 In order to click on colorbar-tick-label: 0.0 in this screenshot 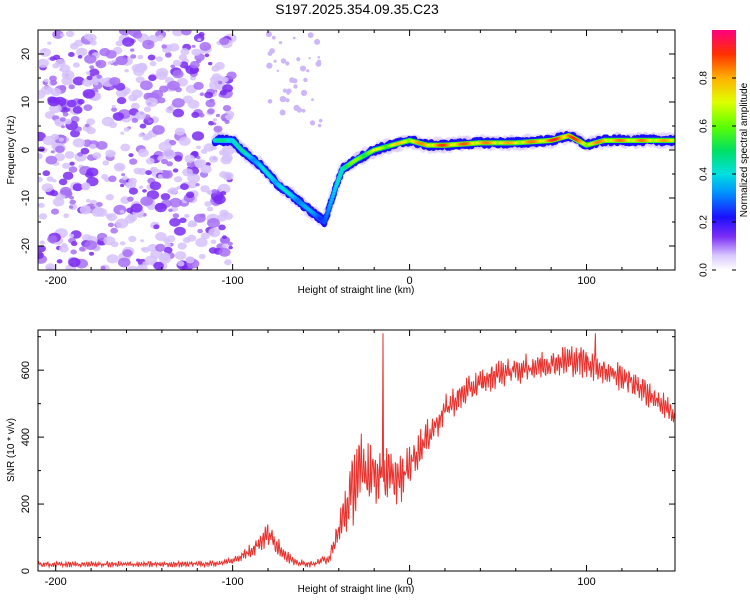, I will do `click(704, 270)`.